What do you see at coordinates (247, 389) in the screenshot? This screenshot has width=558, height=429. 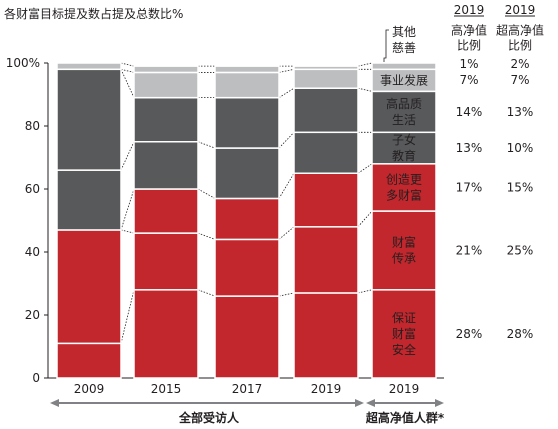 I see `x-tick-label: 2017` at bounding box center [247, 389].